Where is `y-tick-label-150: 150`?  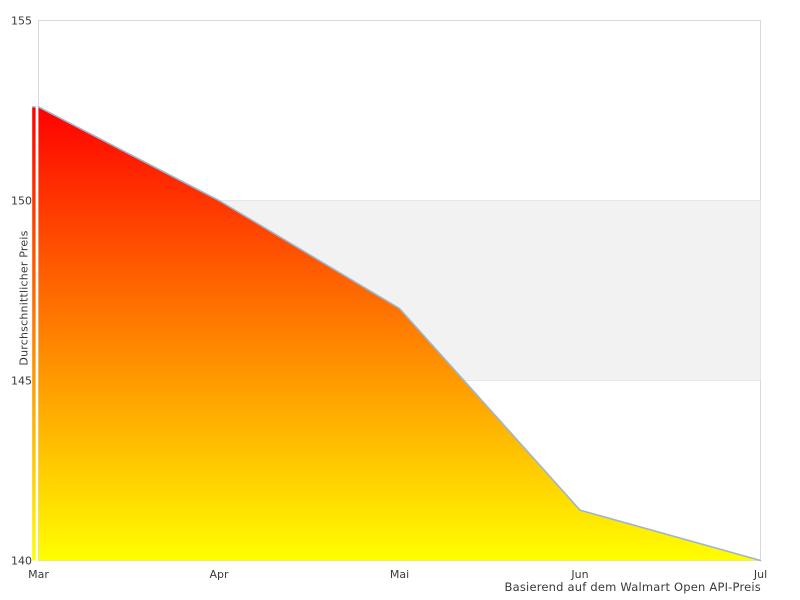 y-tick-label-150: 150 is located at coordinates (21, 200).